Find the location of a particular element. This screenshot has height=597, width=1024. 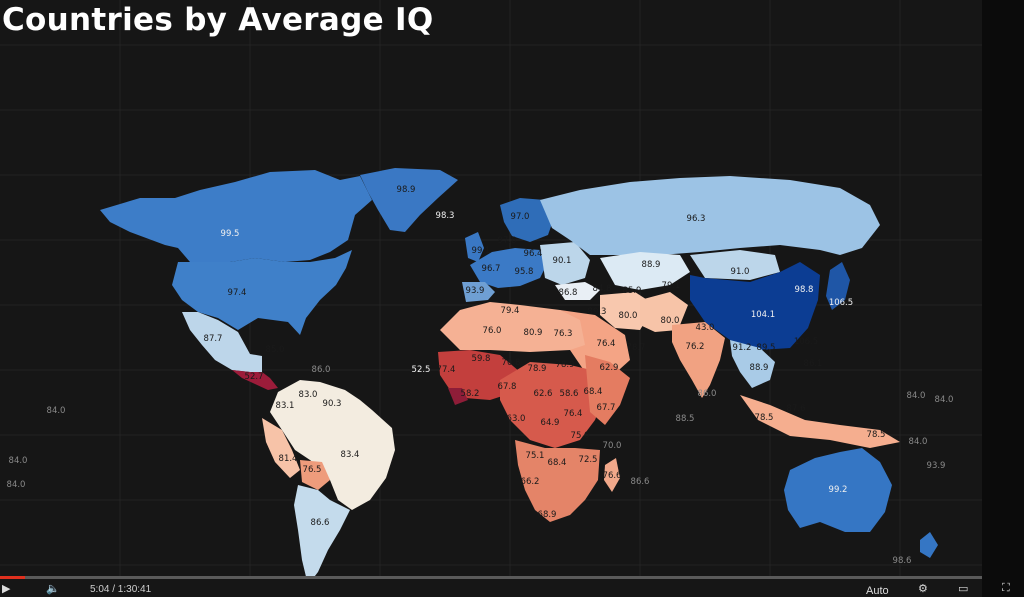

progress-bar is located at coordinates (491, 577).